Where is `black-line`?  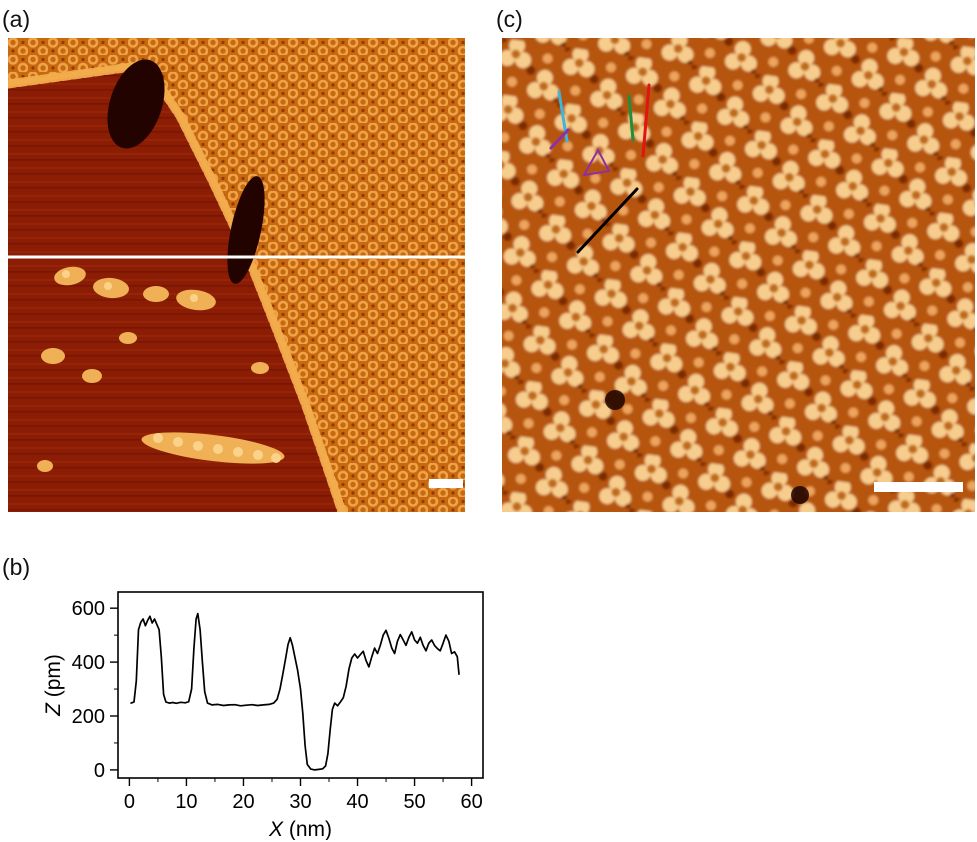 black-line is located at coordinates (607, 220).